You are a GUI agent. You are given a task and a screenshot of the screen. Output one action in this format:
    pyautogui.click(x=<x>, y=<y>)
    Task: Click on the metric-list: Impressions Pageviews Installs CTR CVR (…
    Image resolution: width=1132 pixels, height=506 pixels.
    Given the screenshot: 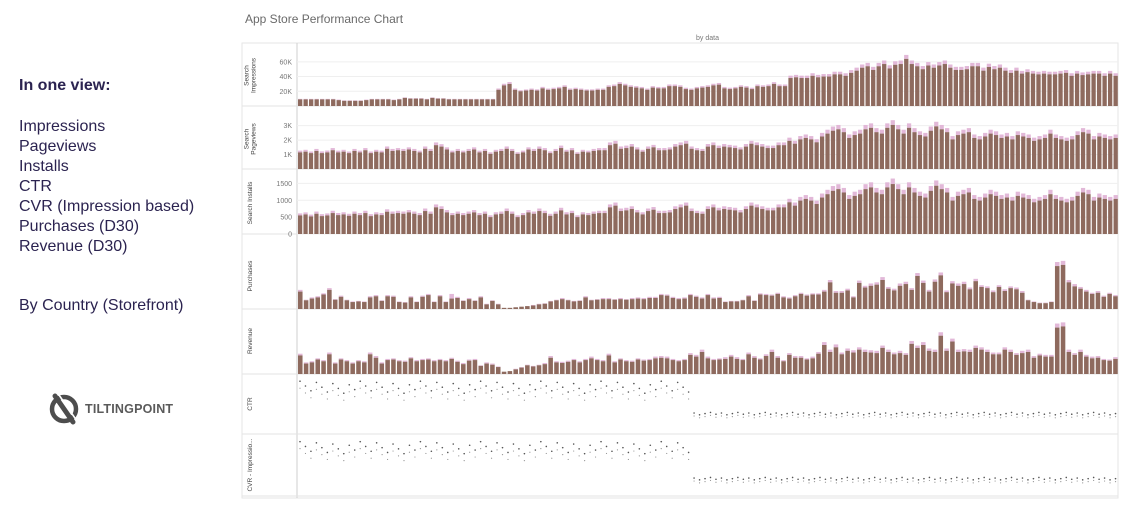 What is the action you would take?
    pyautogui.click(x=106, y=187)
    